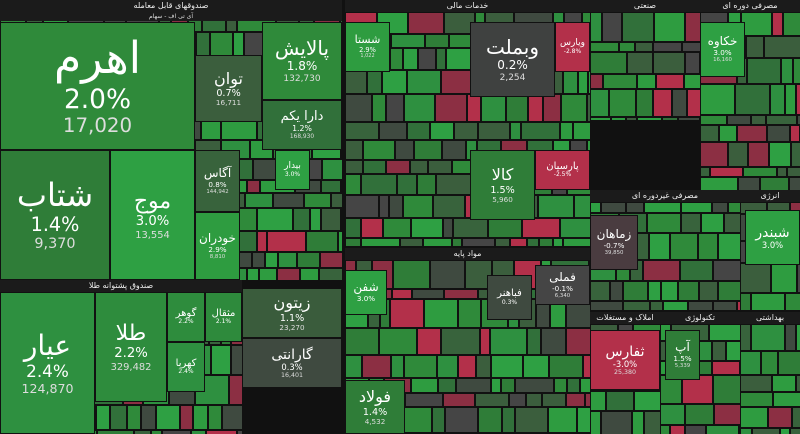  I want to click on stock-tile: پالایش 1.8% 132,730, so click(302, 61).